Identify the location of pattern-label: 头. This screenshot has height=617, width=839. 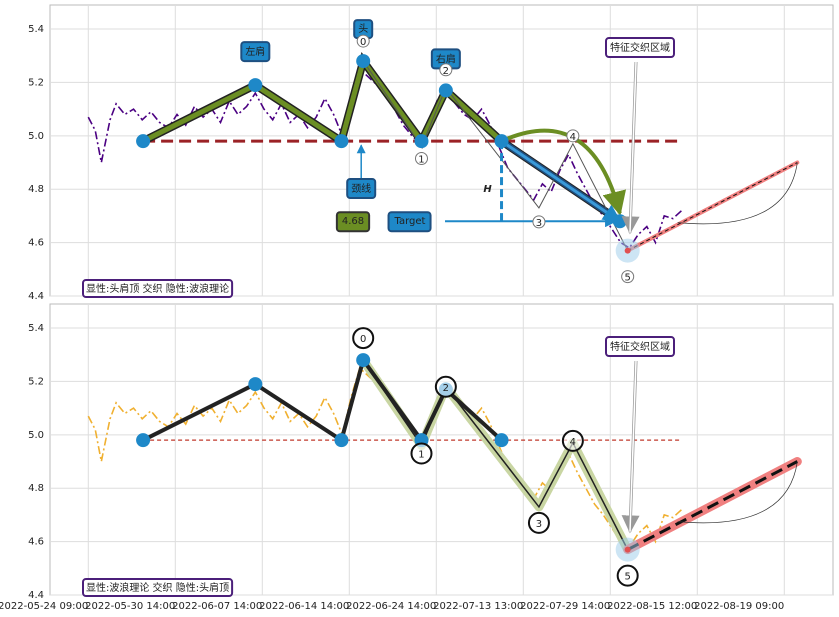
(363, 29).